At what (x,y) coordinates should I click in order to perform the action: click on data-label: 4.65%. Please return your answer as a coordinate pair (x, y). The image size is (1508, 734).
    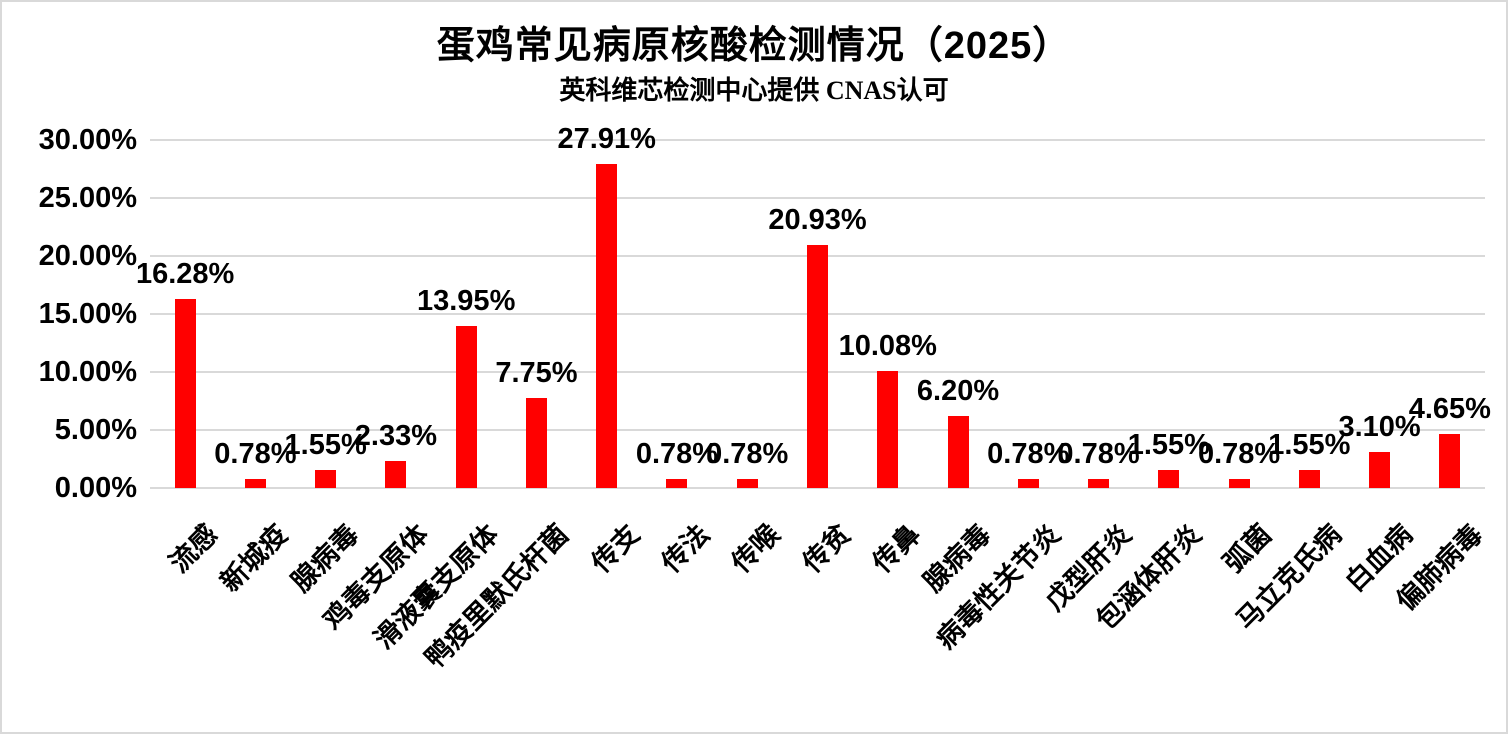
    Looking at the image, I should click on (1449, 408).